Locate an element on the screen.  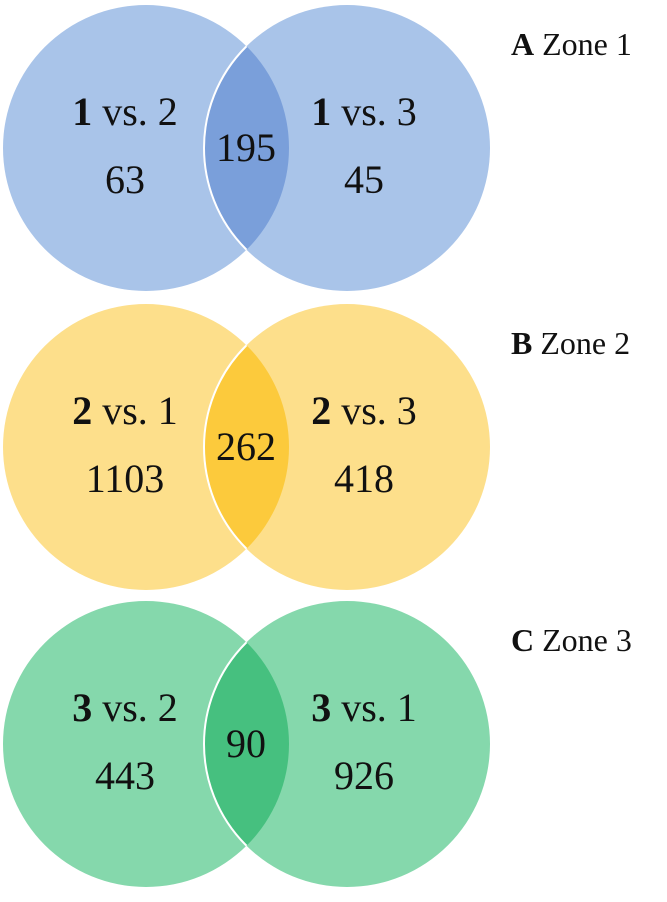
zone: Zone 2 is located at coordinates (585, 343).